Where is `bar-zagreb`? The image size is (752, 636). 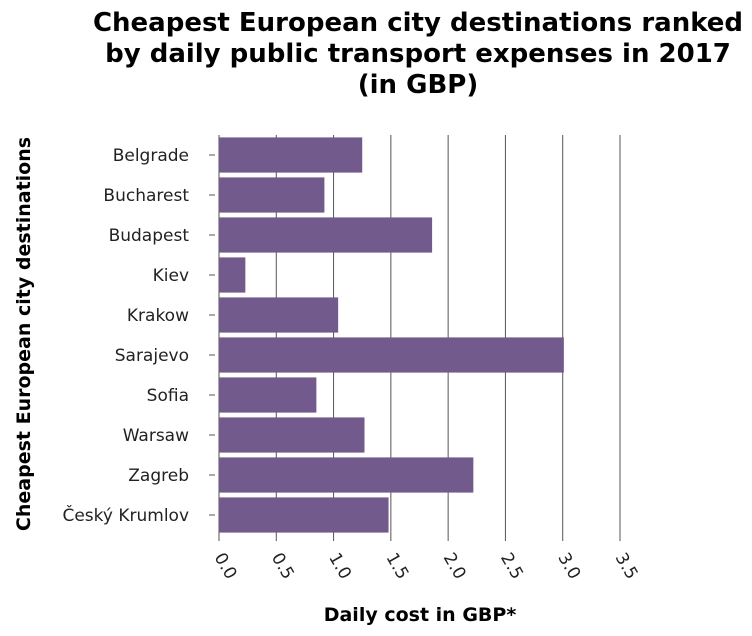
bar-zagreb is located at coordinates (346, 475).